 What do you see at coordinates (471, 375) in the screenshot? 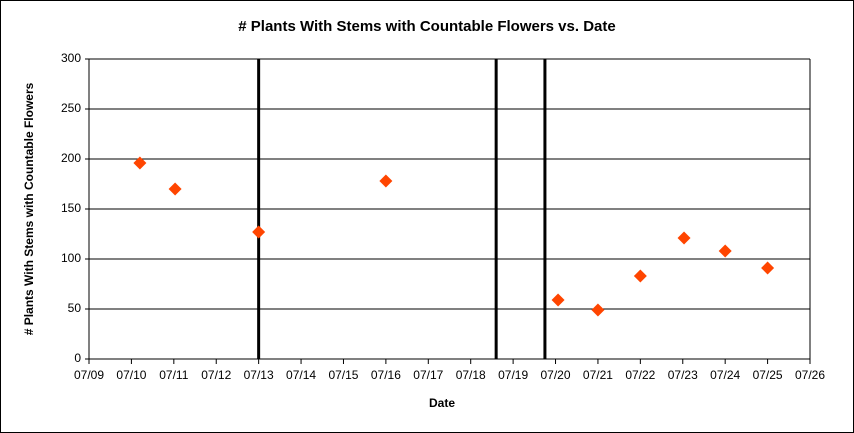
I see `x-tick-label: 07/18` at bounding box center [471, 375].